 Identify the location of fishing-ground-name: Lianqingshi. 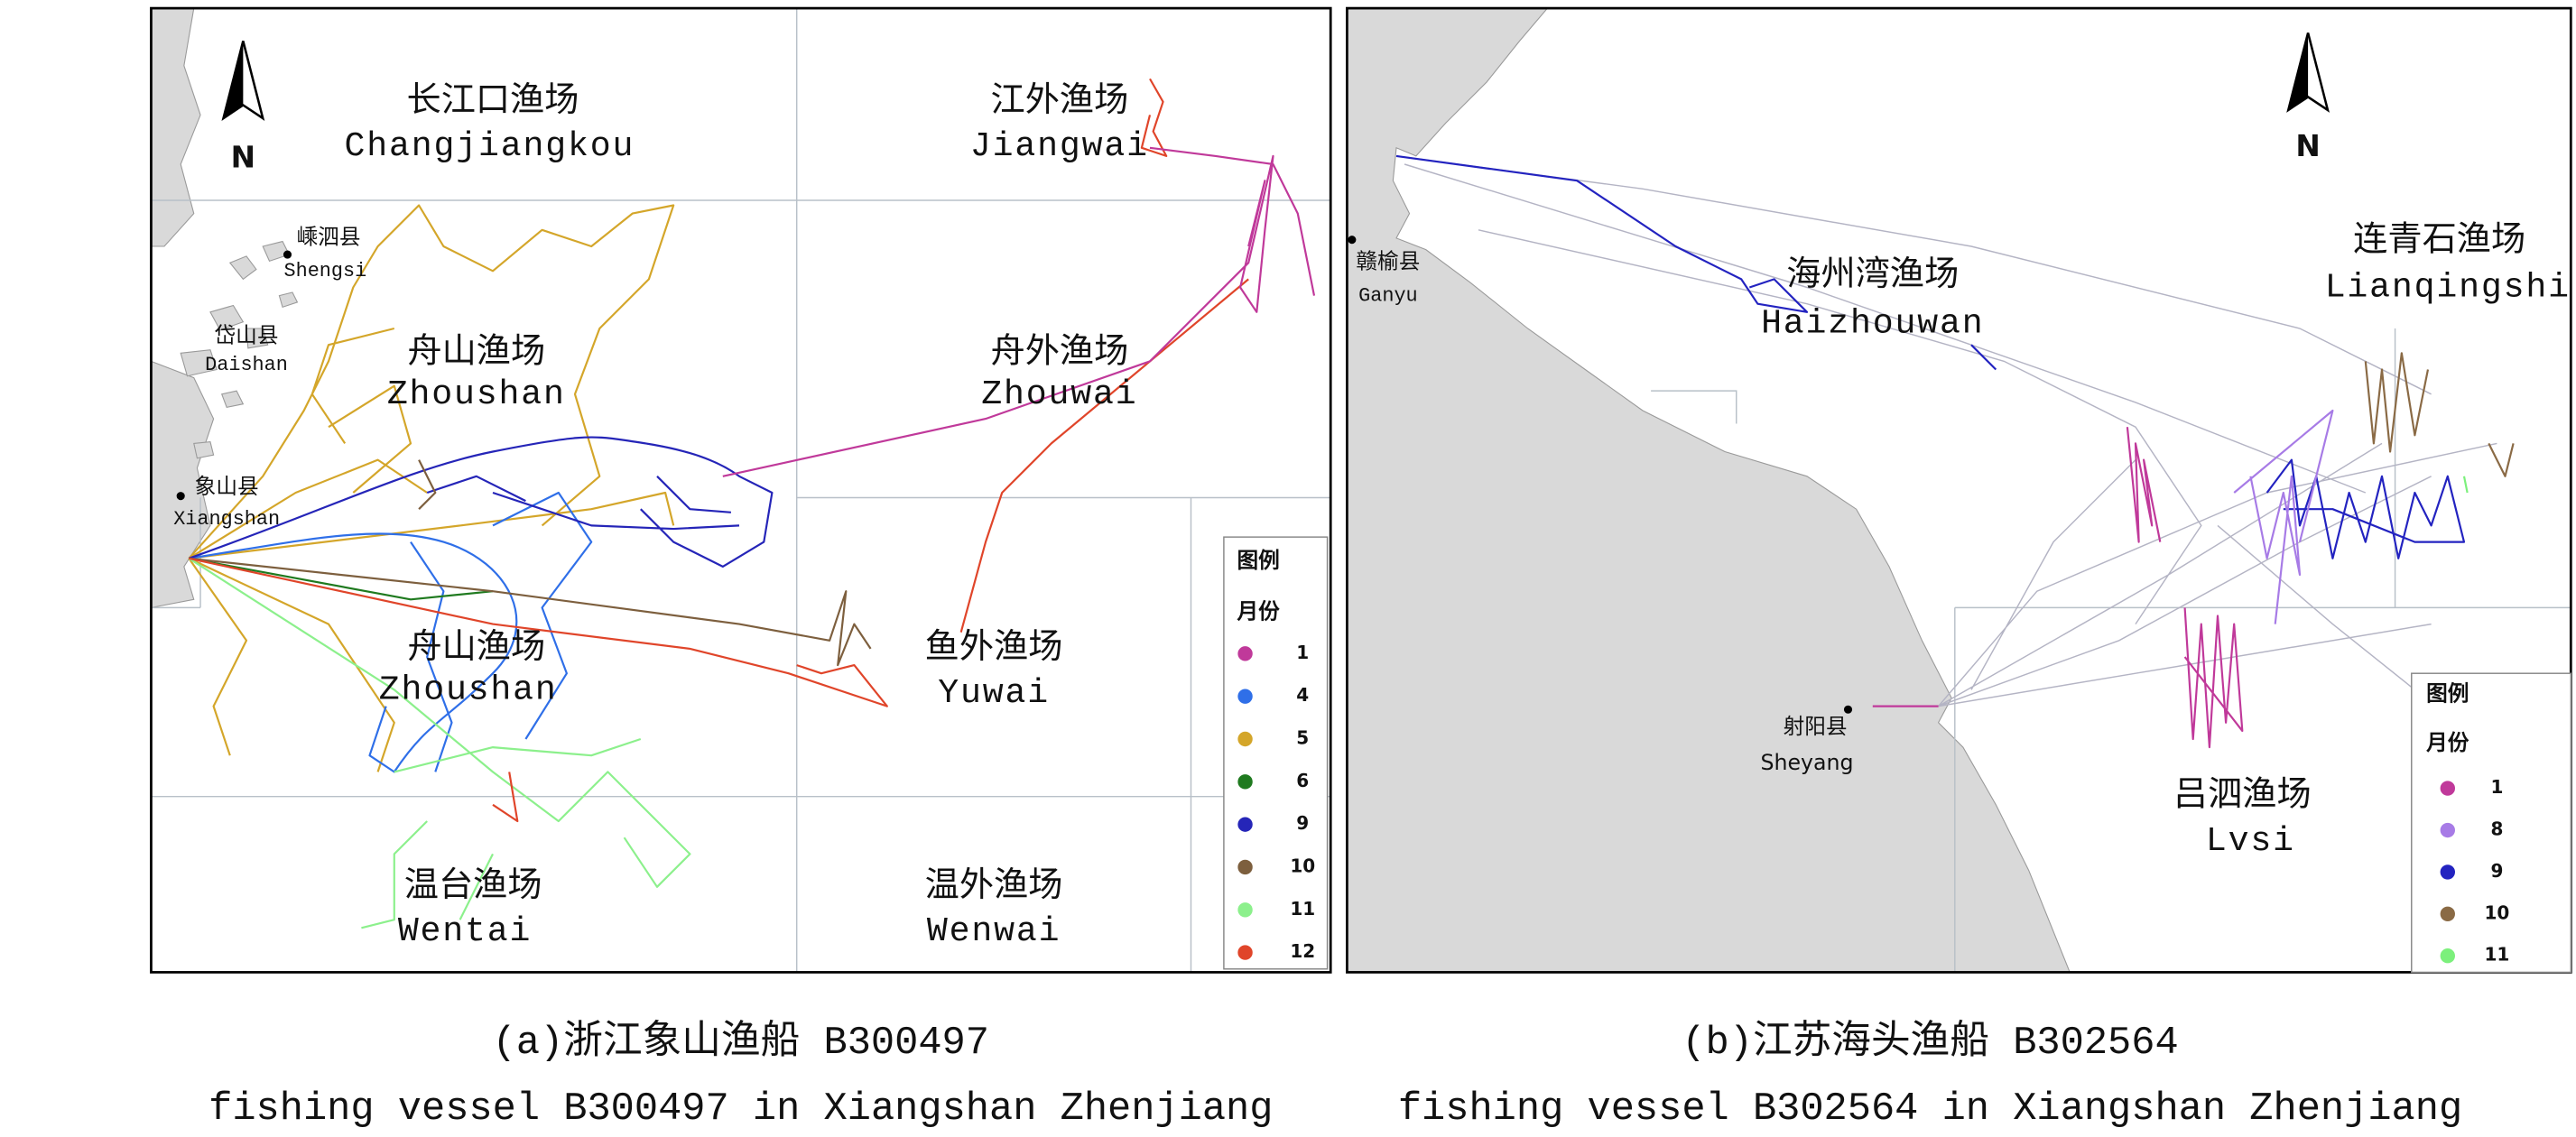
(2448, 288).